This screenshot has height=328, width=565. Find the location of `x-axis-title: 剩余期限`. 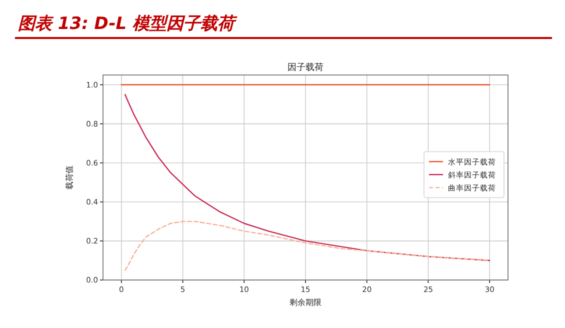

x-axis-title: 剩余期限 is located at coordinates (306, 302).